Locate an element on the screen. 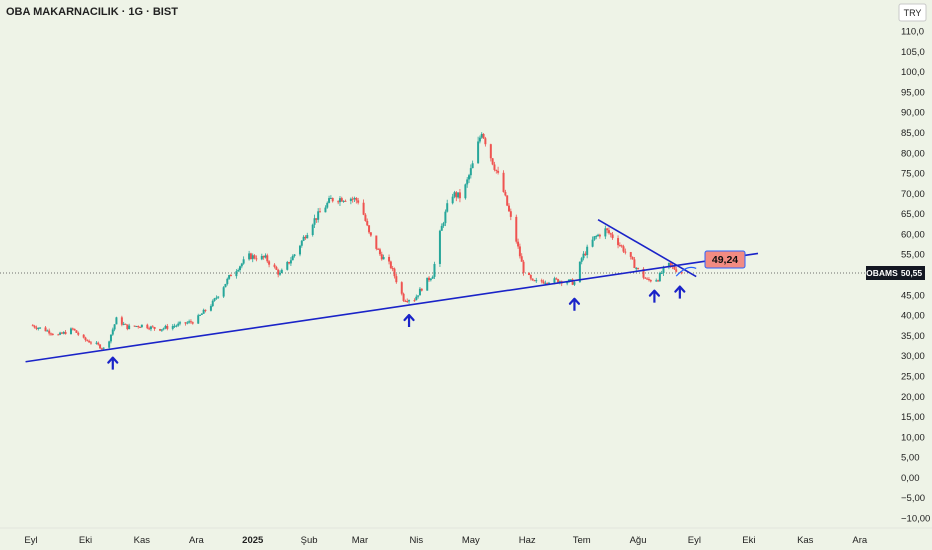 The width and height of the screenshot is (932, 550). price-annotation: 49,24 is located at coordinates (725, 259).